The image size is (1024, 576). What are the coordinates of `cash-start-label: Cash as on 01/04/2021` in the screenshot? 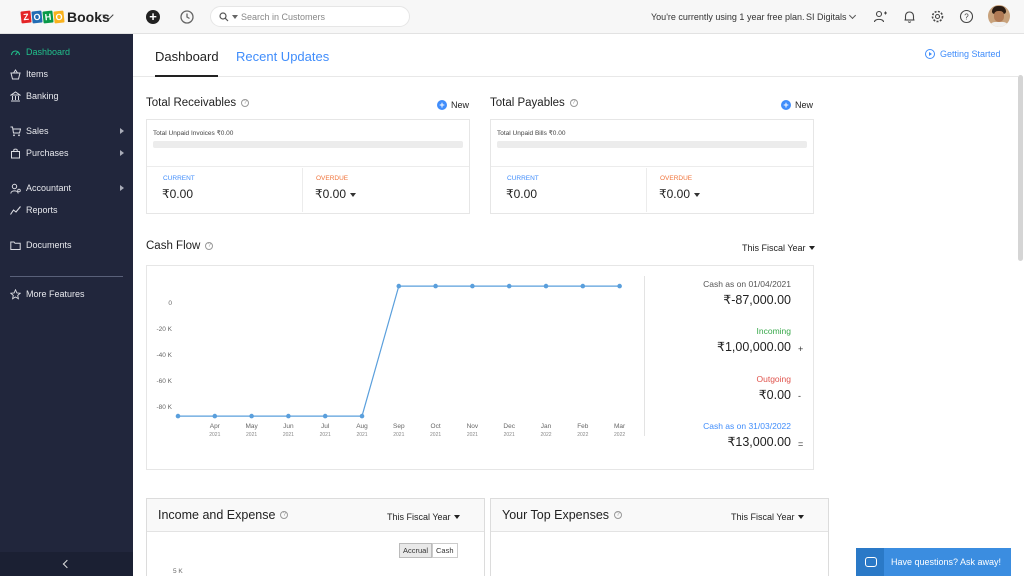 It's located at (747, 284).